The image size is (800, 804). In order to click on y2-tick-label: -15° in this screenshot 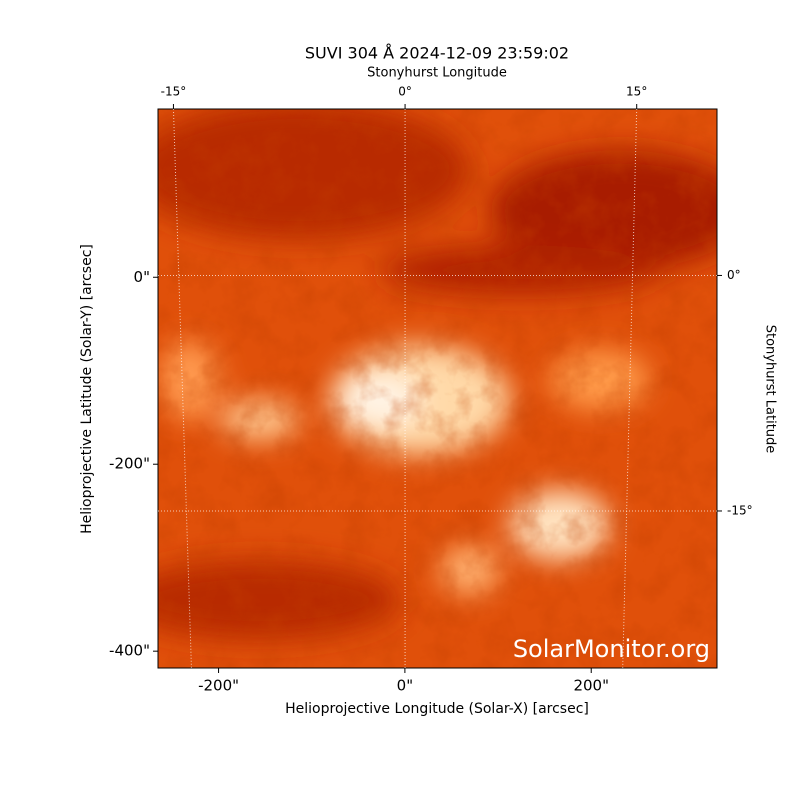, I will do `click(740, 510)`.